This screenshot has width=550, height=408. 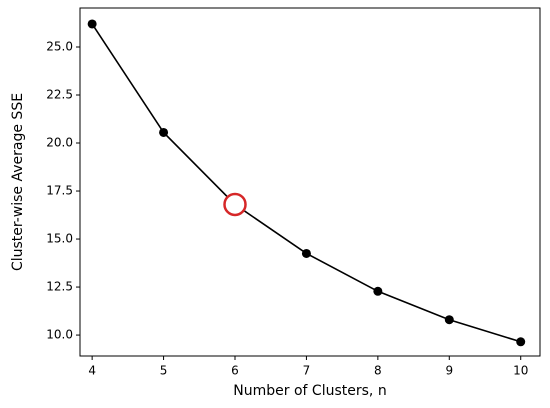 I want to click on x-tick-label: 7, so click(x=307, y=371).